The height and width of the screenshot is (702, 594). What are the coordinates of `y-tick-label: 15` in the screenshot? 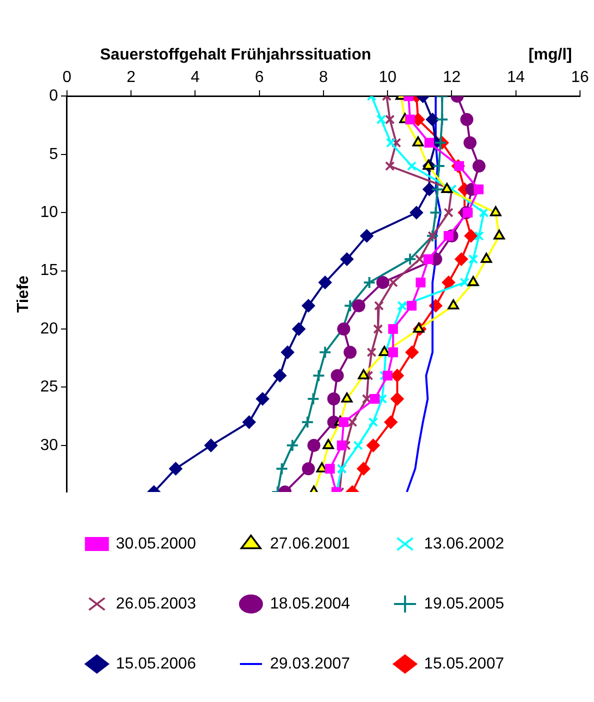 It's located at (49, 271).